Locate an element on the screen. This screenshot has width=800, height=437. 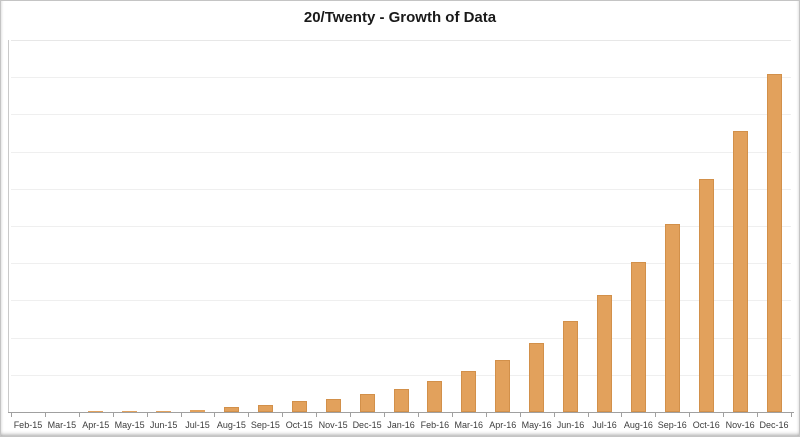
x-axis-label: Jul-16 is located at coordinates (604, 425).